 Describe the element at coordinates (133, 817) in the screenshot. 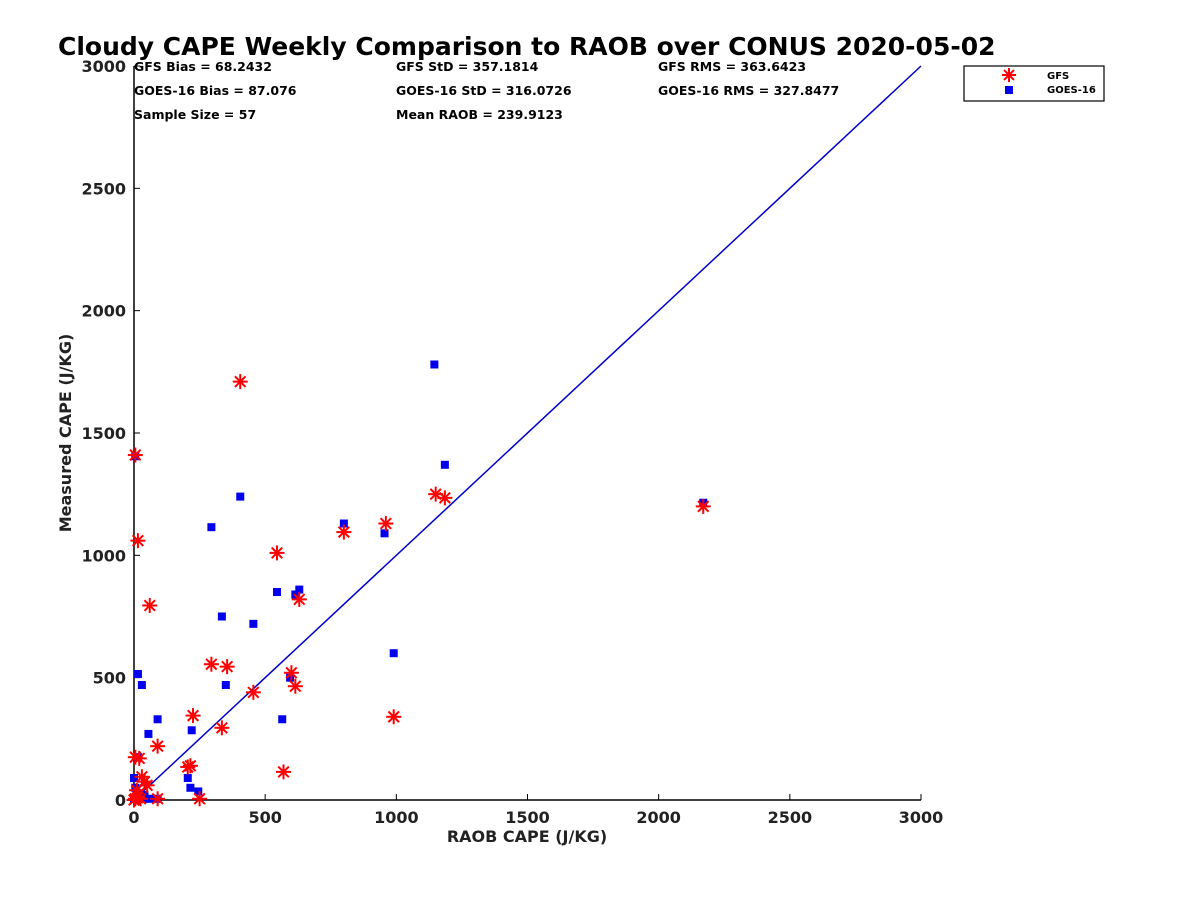

I see `x-tick-label: 0` at that location.